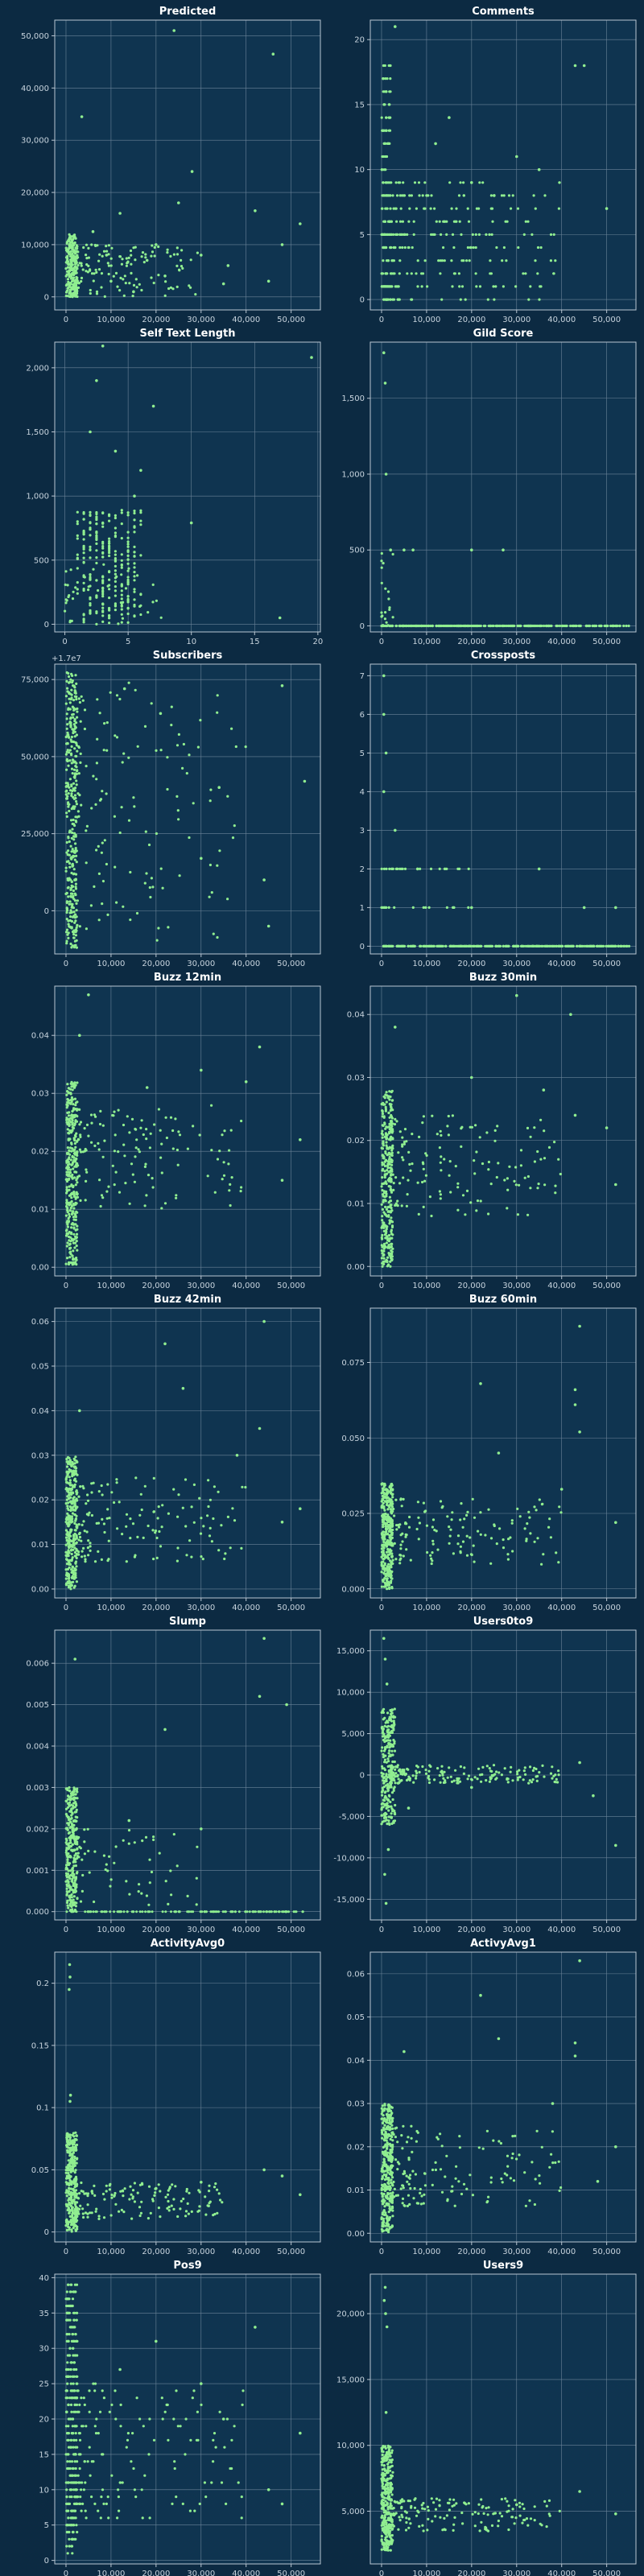 This screenshot has height=2576, width=644. Describe the element at coordinates (188, 12) in the screenshot. I see `chart-title: Predicted` at that location.